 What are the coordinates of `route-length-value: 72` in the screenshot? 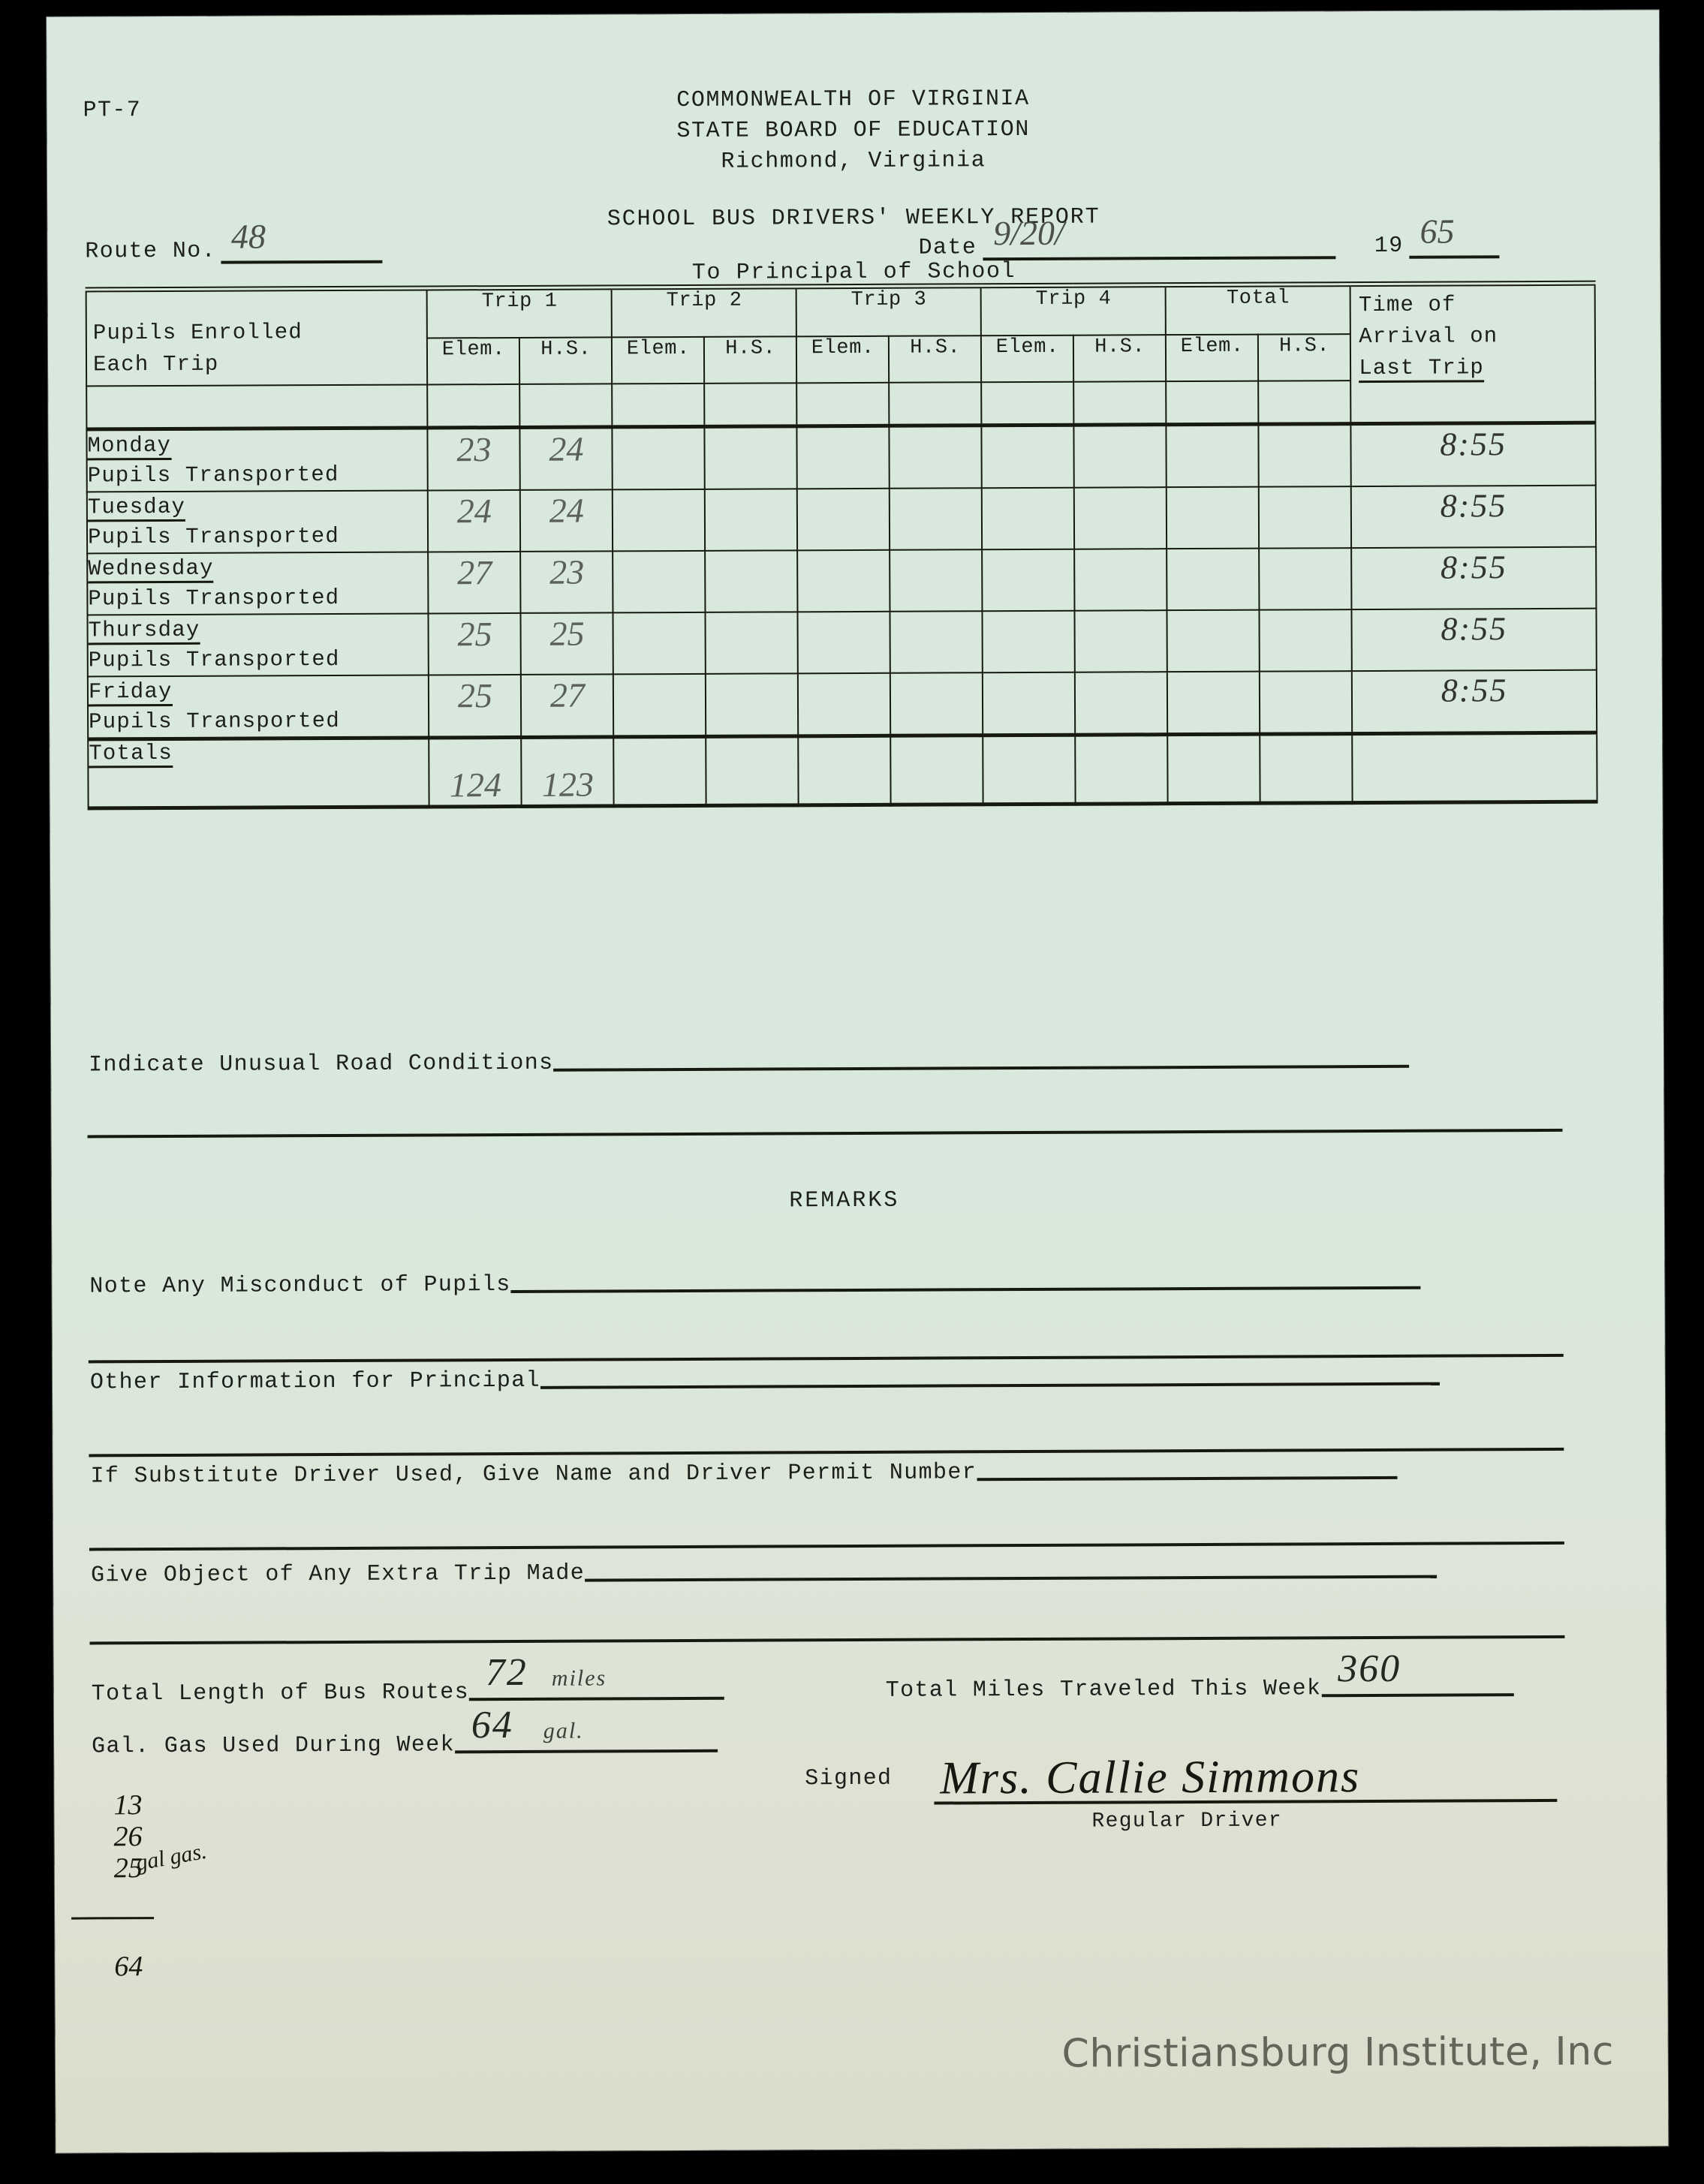 It's located at (506, 1672).